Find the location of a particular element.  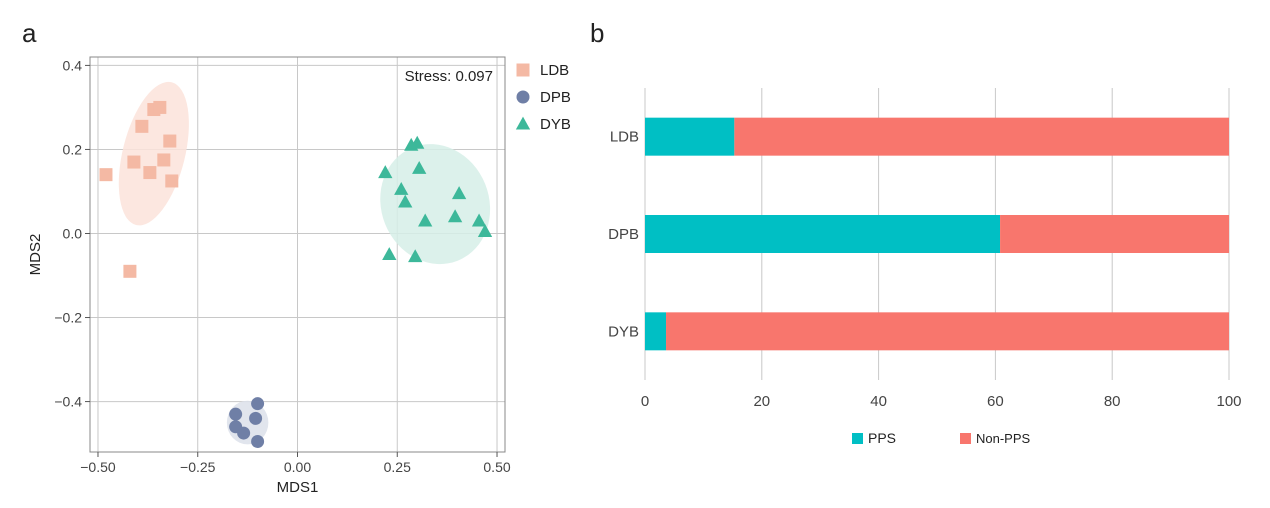

bar-x-tick-label: 40 is located at coordinates (878, 401).